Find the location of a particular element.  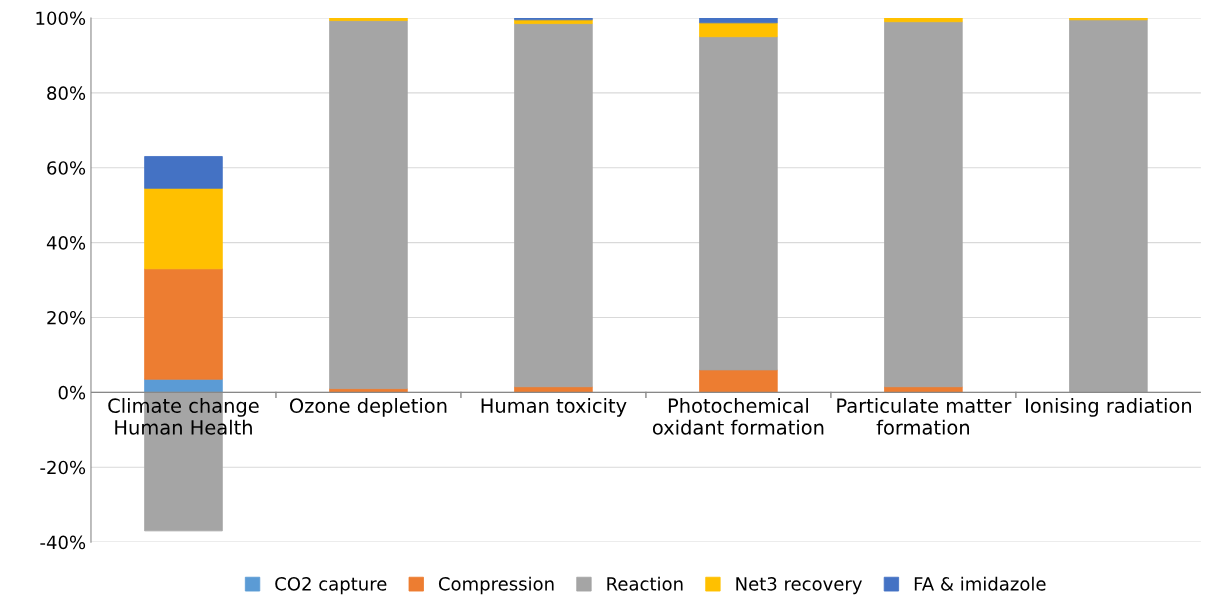

y-tick-label: 40% is located at coordinates (66, 243).